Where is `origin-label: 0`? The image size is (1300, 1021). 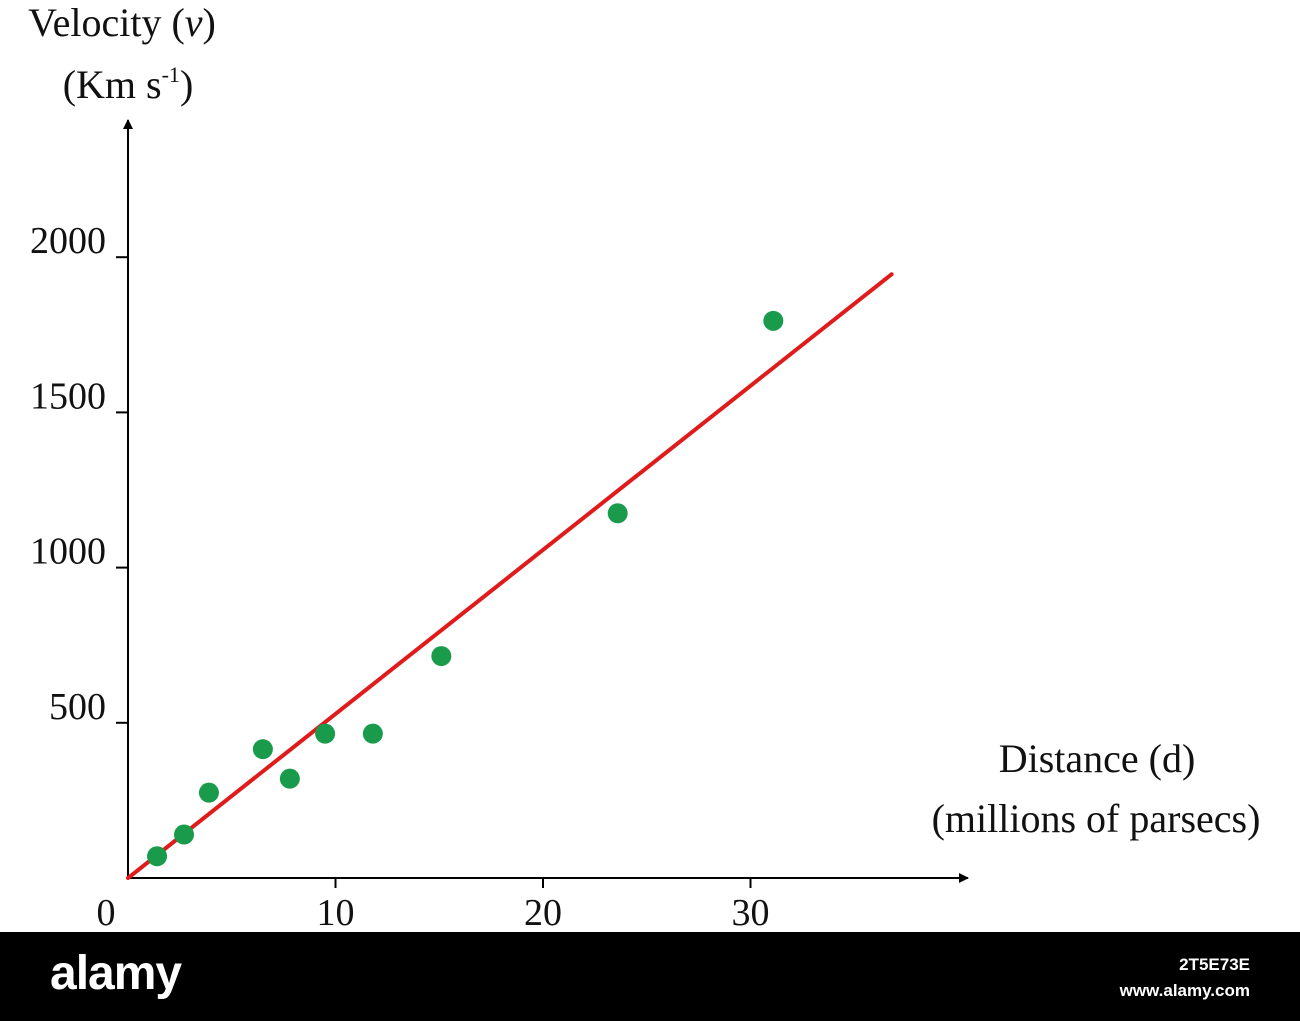
origin-label: 0 is located at coordinates (106, 912).